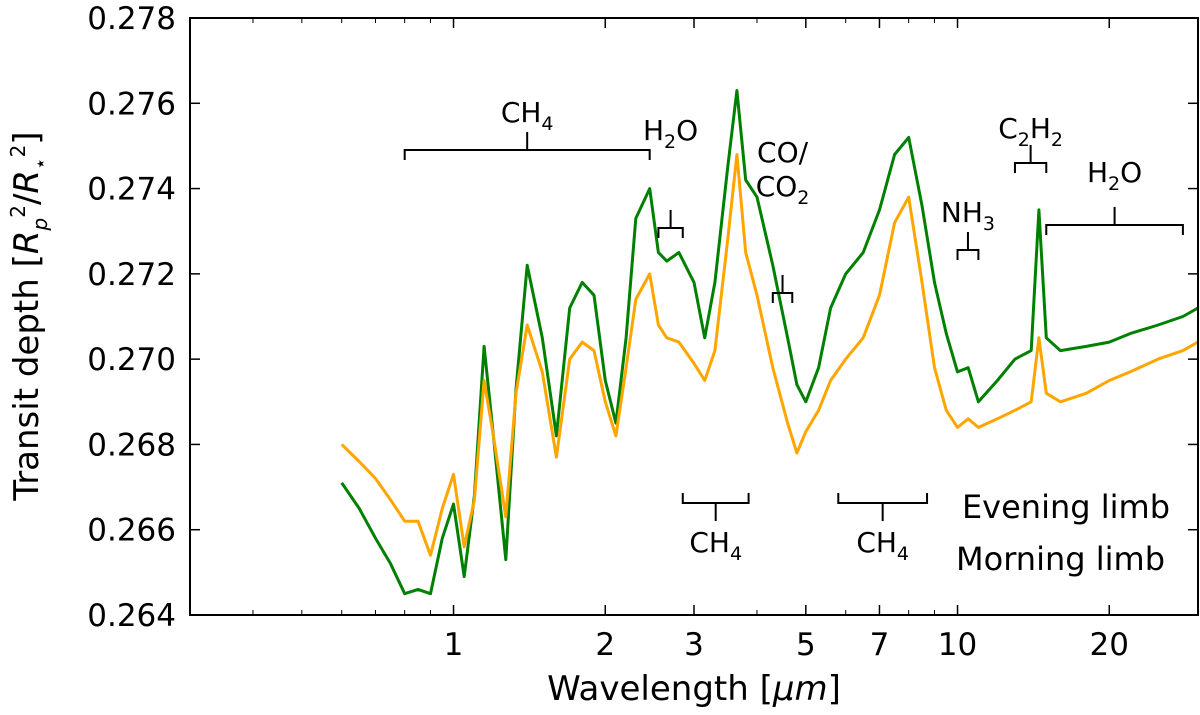 The height and width of the screenshot is (715, 1200). Describe the element at coordinates (783, 189) in the screenshot. I see `annotation-label-line2: CO2` at that location.